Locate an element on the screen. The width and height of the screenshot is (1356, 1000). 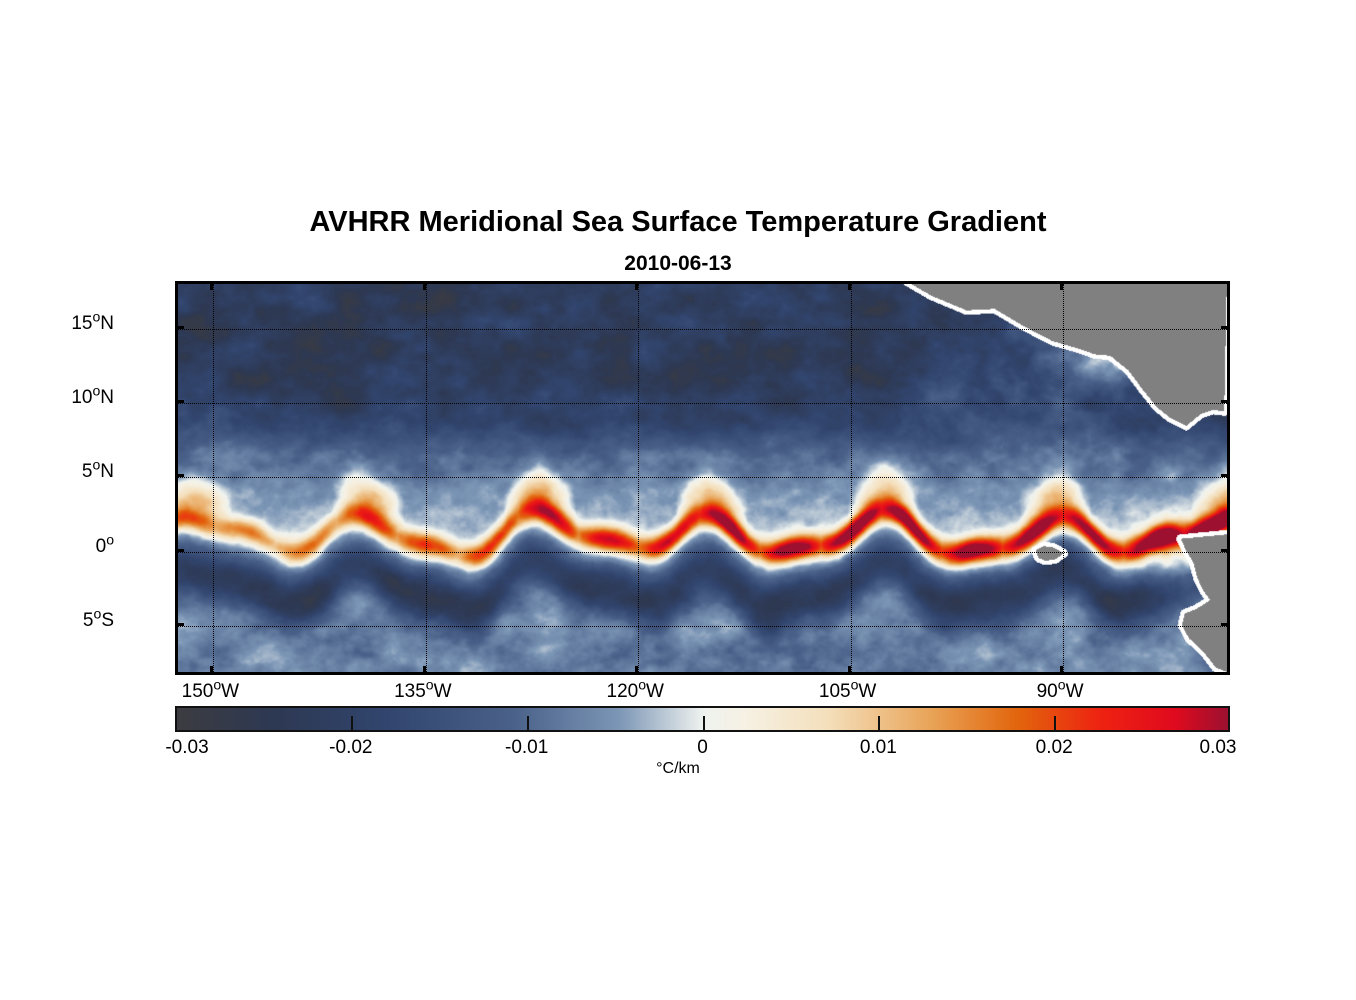
y-tick-mark-0-left is located at coordinates (179, 550).